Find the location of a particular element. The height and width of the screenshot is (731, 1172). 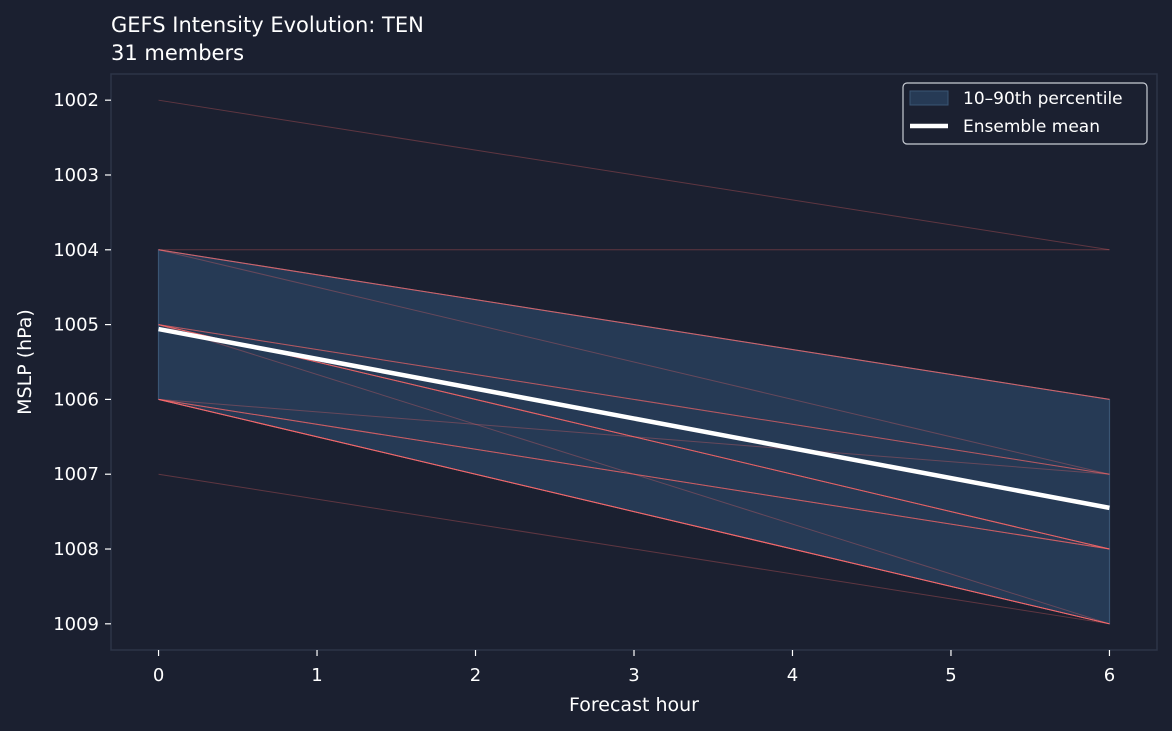

chart-subtitle: 31 members is located at coordinates (178, 53).